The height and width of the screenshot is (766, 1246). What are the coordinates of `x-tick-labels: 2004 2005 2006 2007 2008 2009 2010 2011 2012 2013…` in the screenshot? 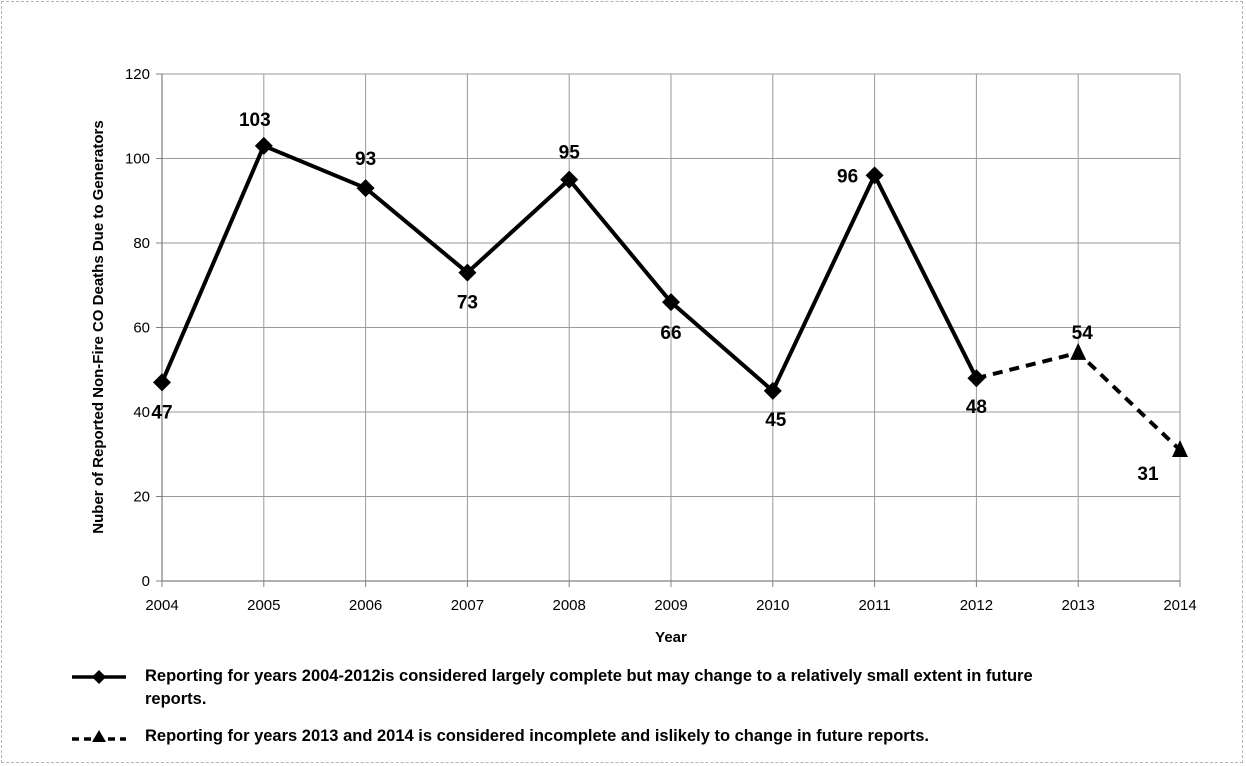 It's located at (670, 605).